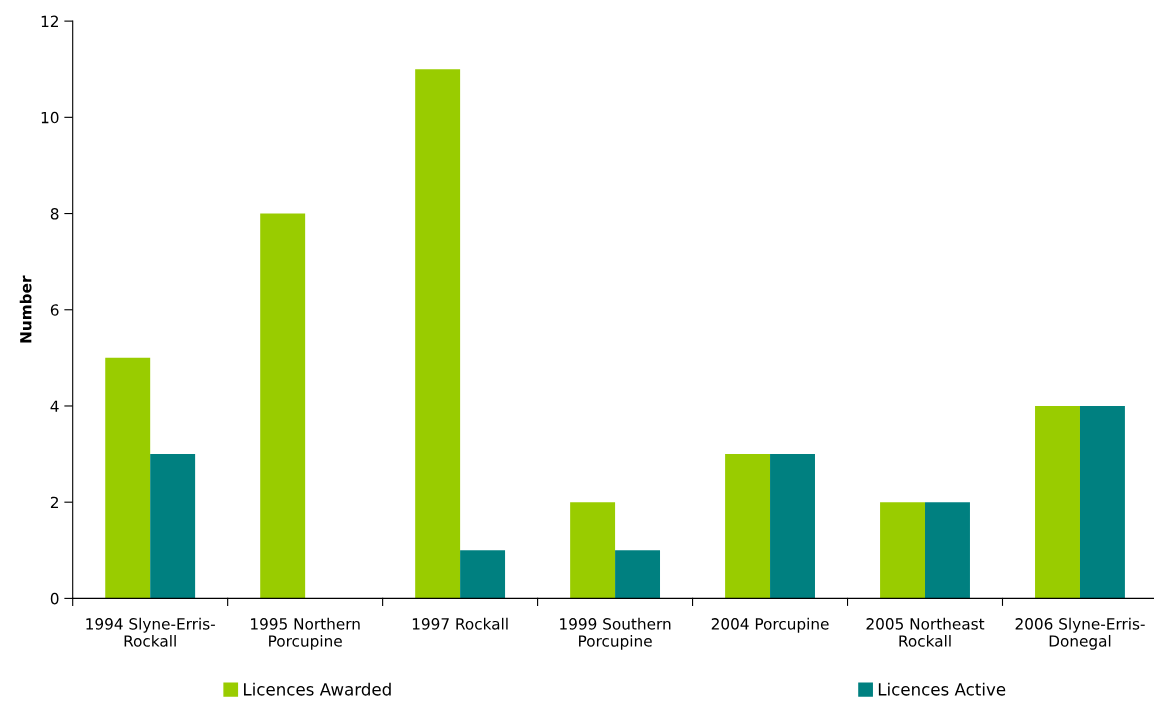 The image size is (1154, 704). Describe the element at coordinates (54, 214) in the screenshot. I see `y-tick-label: 8` at that location.